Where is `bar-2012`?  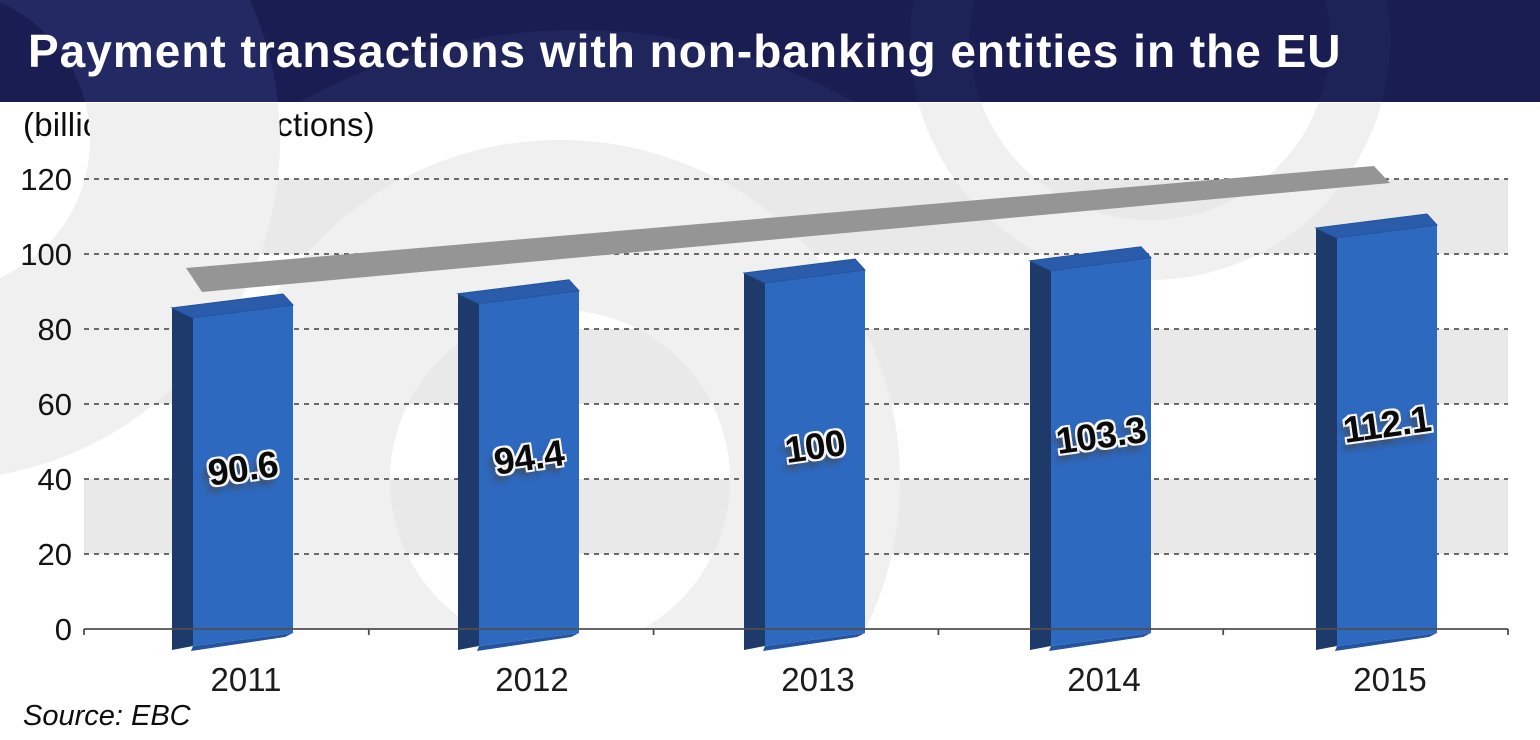 bar-2012 is located at coordinates (518, 465).